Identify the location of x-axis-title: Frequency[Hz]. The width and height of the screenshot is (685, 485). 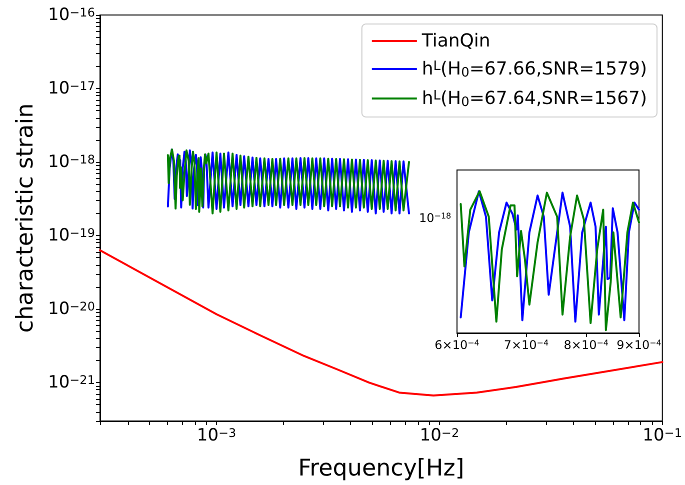
(381, 469).